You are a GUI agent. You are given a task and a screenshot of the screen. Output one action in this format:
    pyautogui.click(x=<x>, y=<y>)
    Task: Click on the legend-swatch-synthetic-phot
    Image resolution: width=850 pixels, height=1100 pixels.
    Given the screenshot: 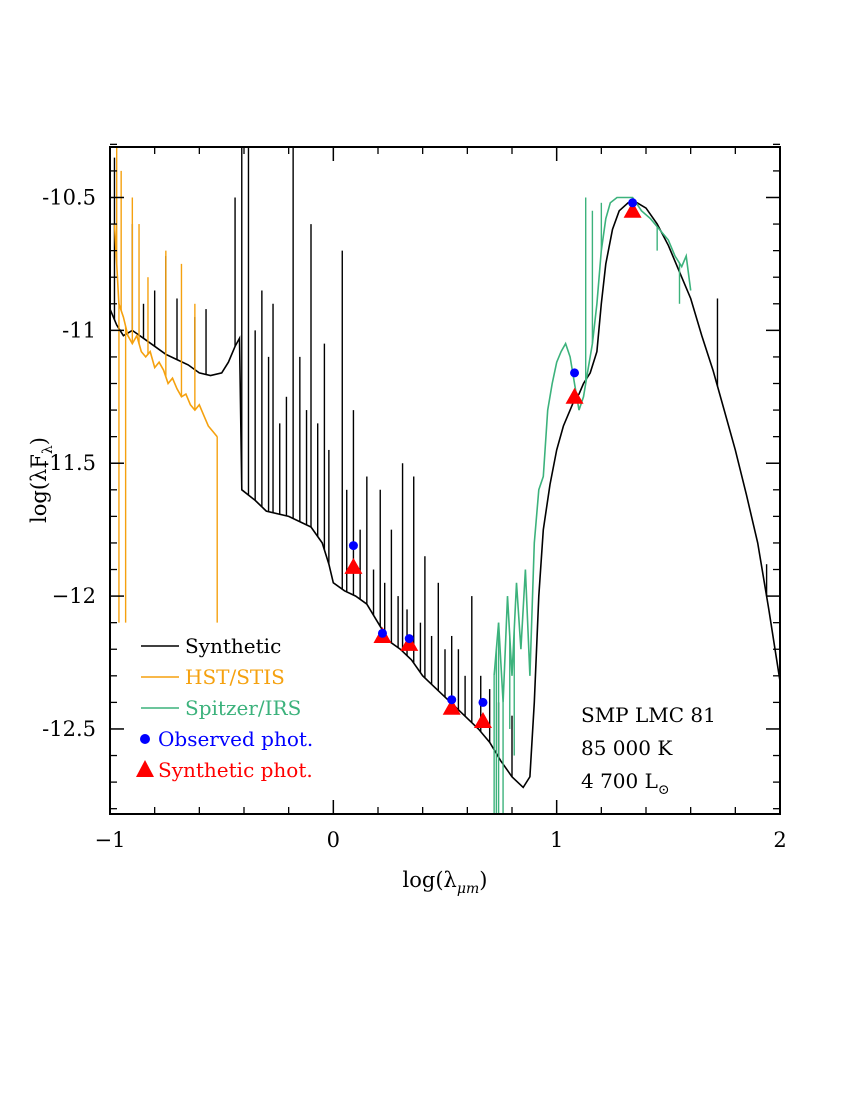 What is the action you would take?
    pyautogui.click(x=145, y=768)
    